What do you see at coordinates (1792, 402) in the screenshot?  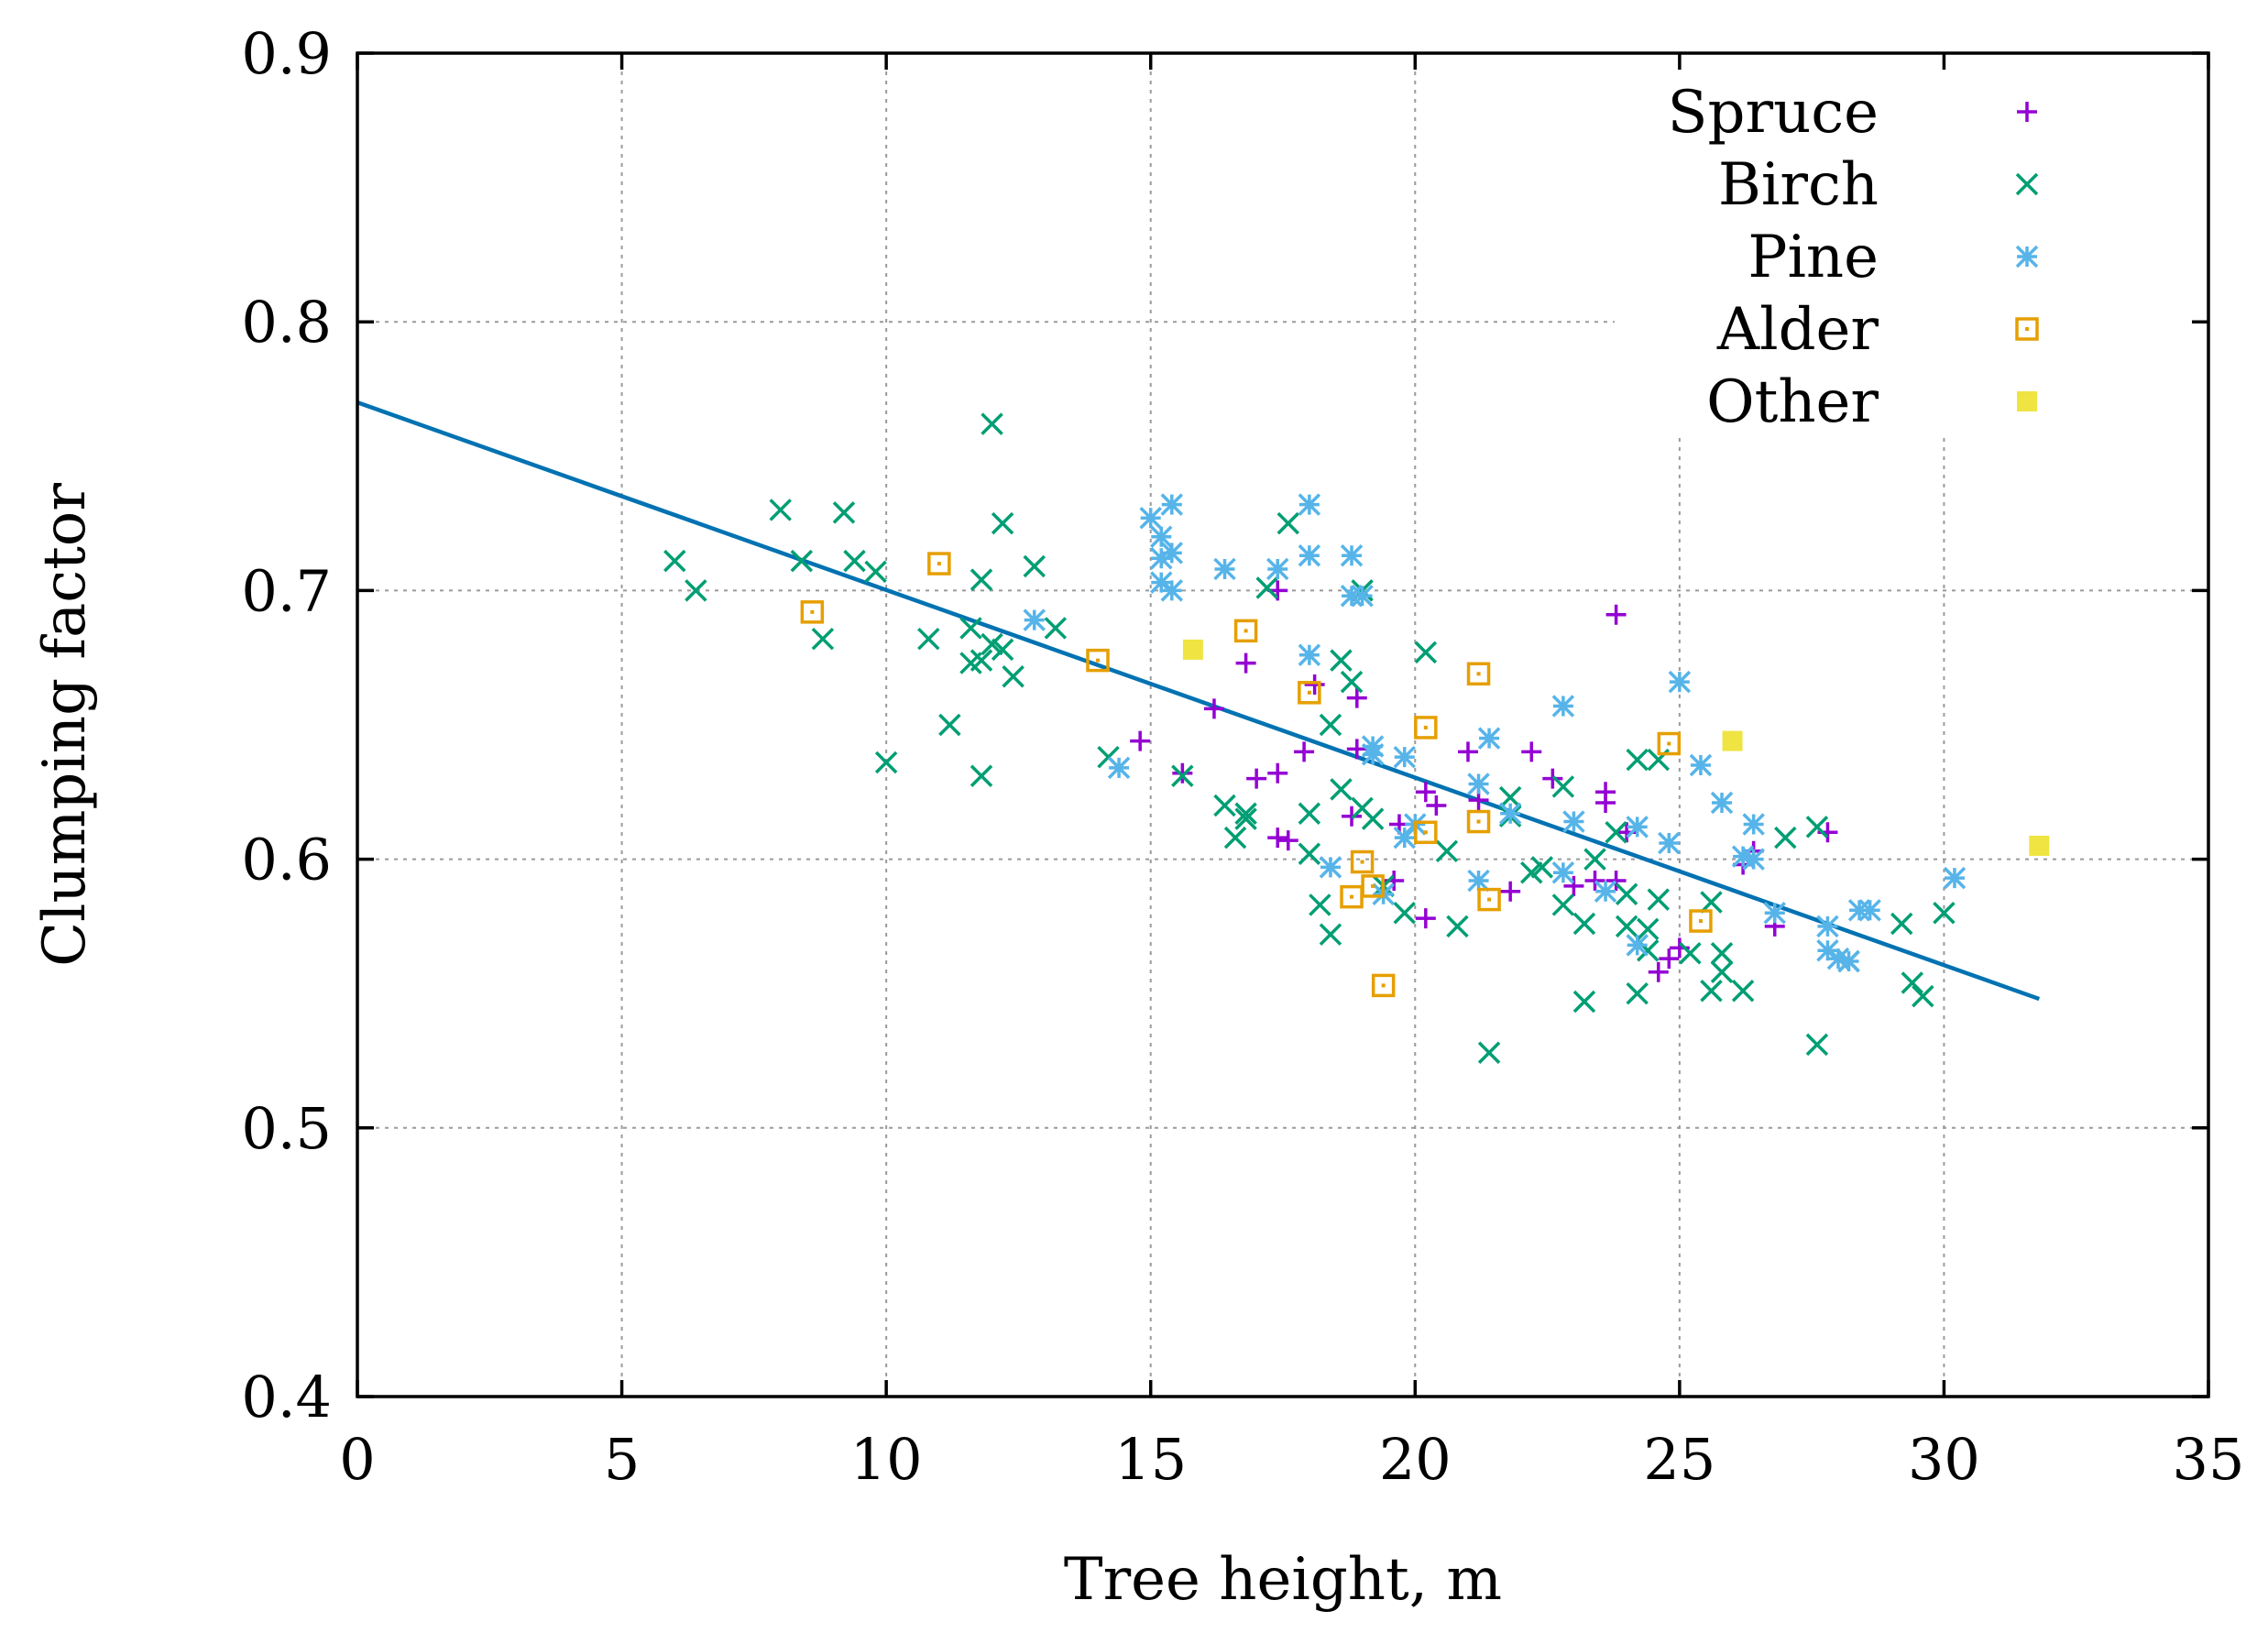 I see `legend-label-other: Other` at bounding box center [1792, 402].